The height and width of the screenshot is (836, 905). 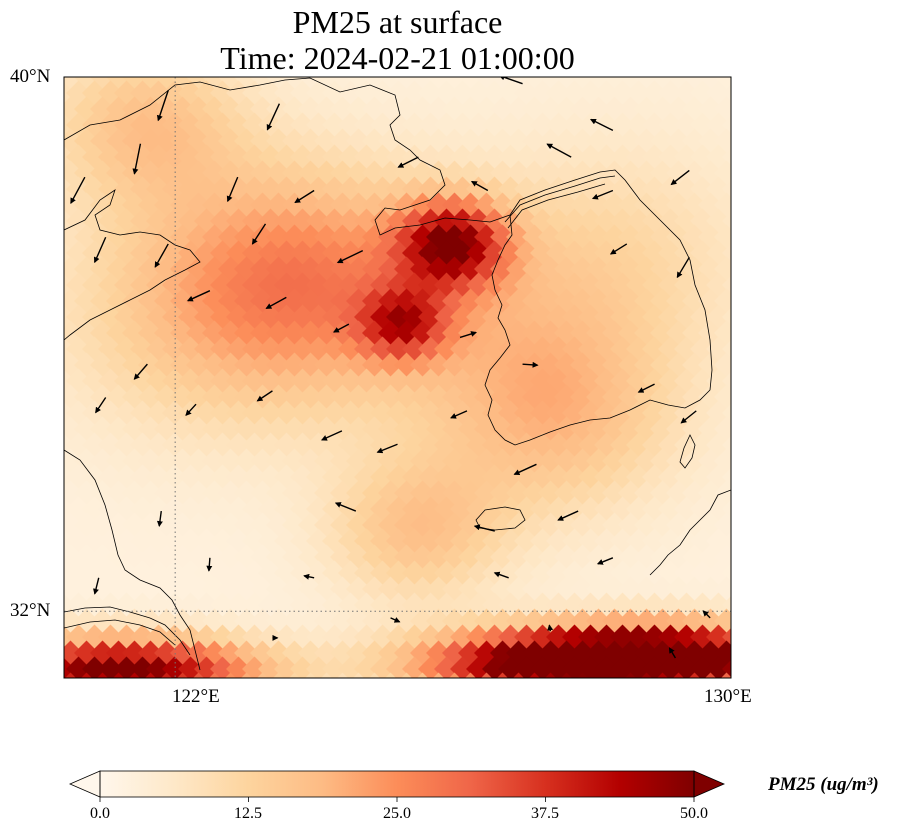 I want to click on colorbar-tick-label: 37.5, so click(x=545, y=813).